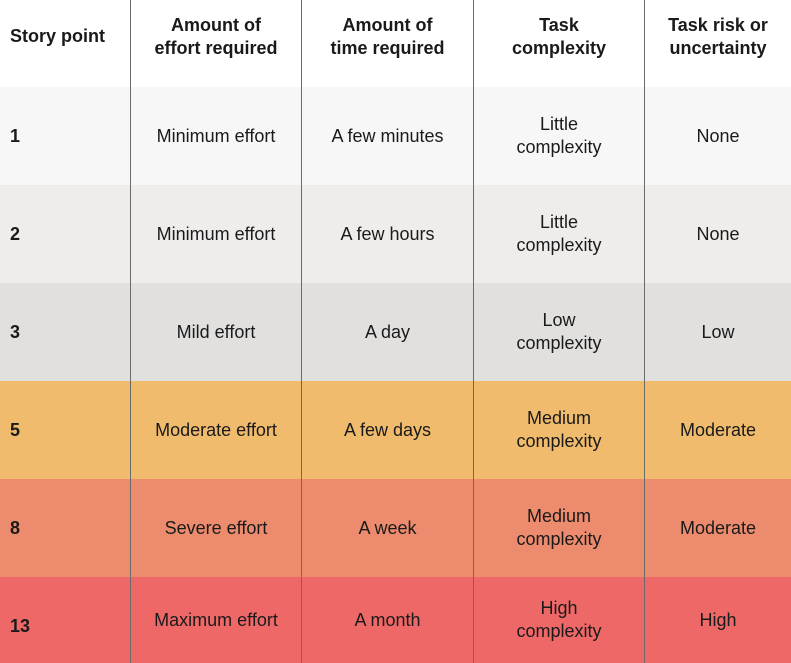 The image size is (791, 663). I want to click on header-risk-line-2: uncertainty, so click(718, 47).